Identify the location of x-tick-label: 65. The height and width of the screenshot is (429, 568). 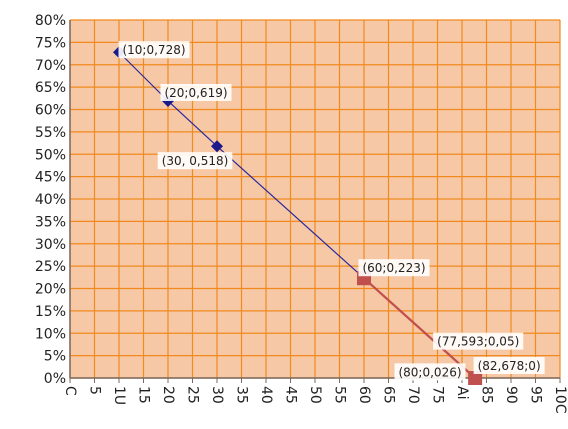
(389, 395).